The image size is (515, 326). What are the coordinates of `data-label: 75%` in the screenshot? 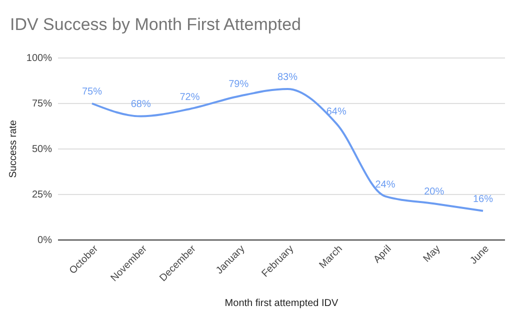 It's located at (92, 92).